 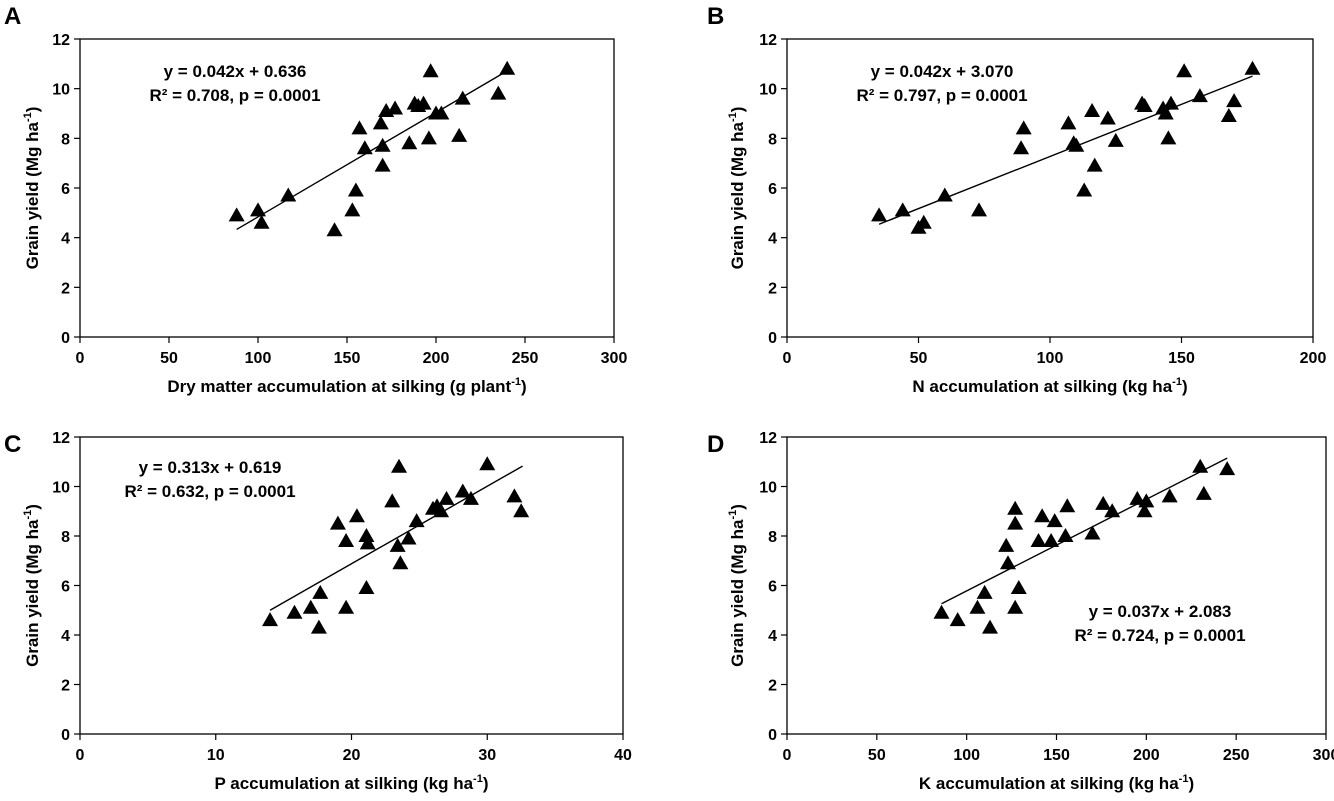 I want to click on panel-letter: A, so click(x=12, y=16).